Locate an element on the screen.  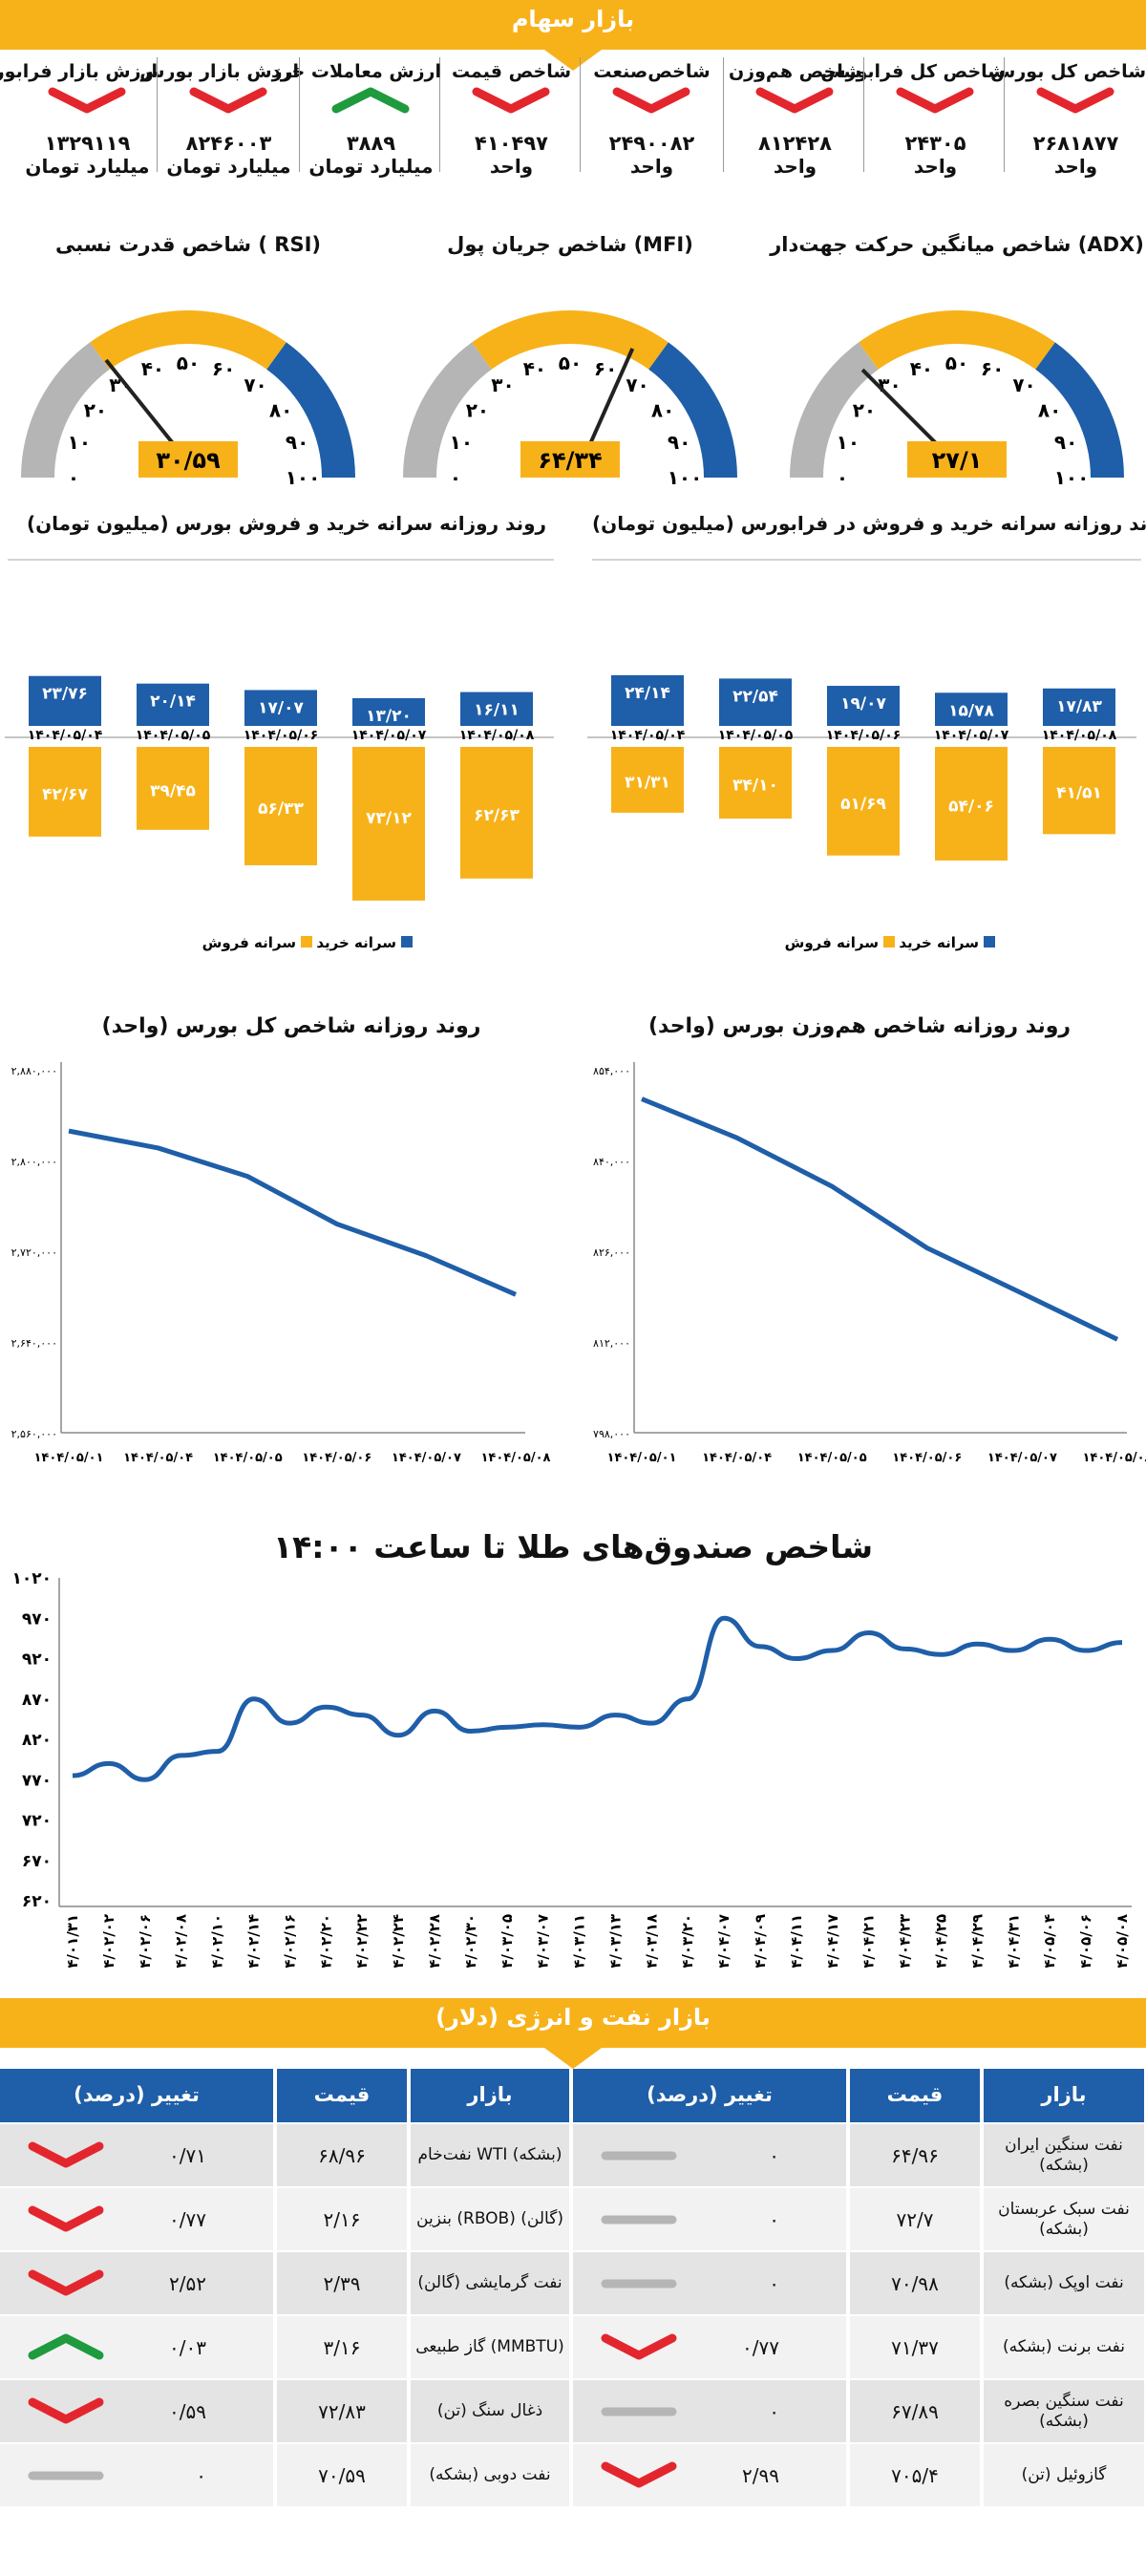
stock-market-header: بازار سهام is located at coordinates (573, 25).